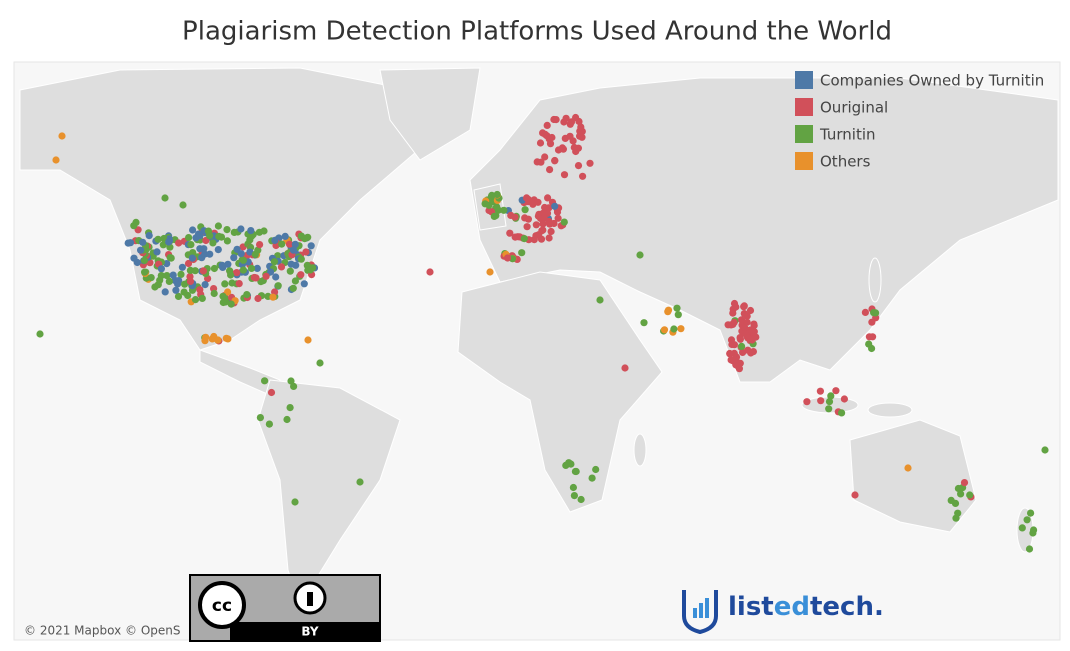 Image resolution: width=1070 pixels, height=651 pixels. Describe the element at coordinates (222, 606) in the screenshot. I see `cc-icon: cc` at that location.